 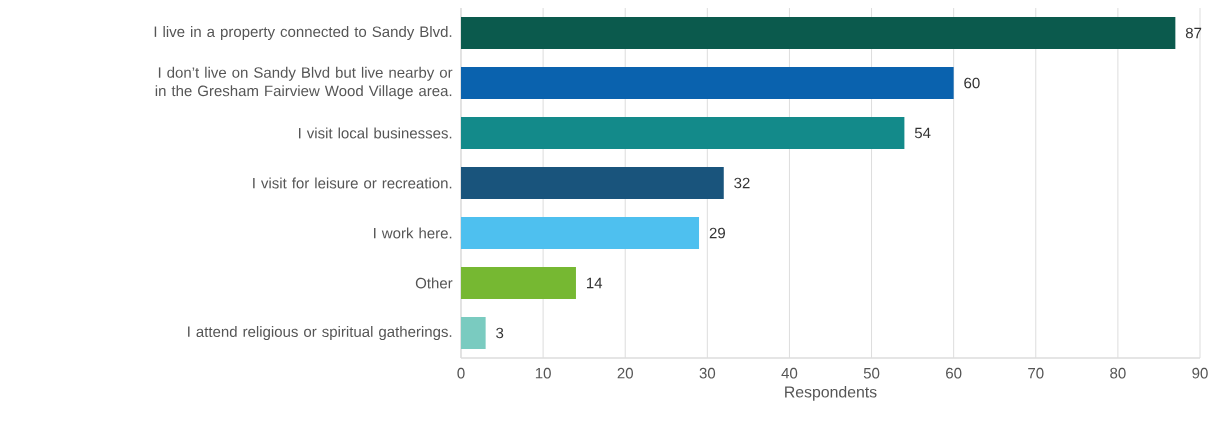 I want to click on y-tick-label: I live in a property connected to Sandy Blvd., so click(x=303, y=33).